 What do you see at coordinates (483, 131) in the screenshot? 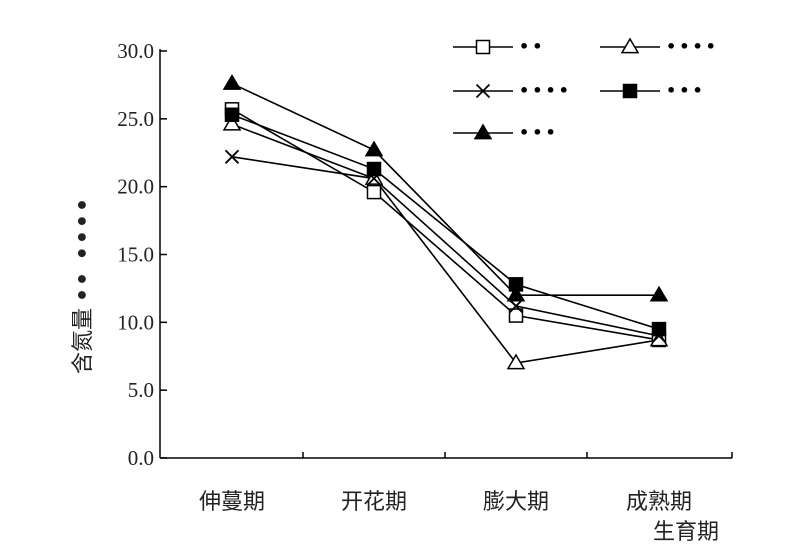
I see `legend-marker-triangle-filled` at bounding box center [483, 131].